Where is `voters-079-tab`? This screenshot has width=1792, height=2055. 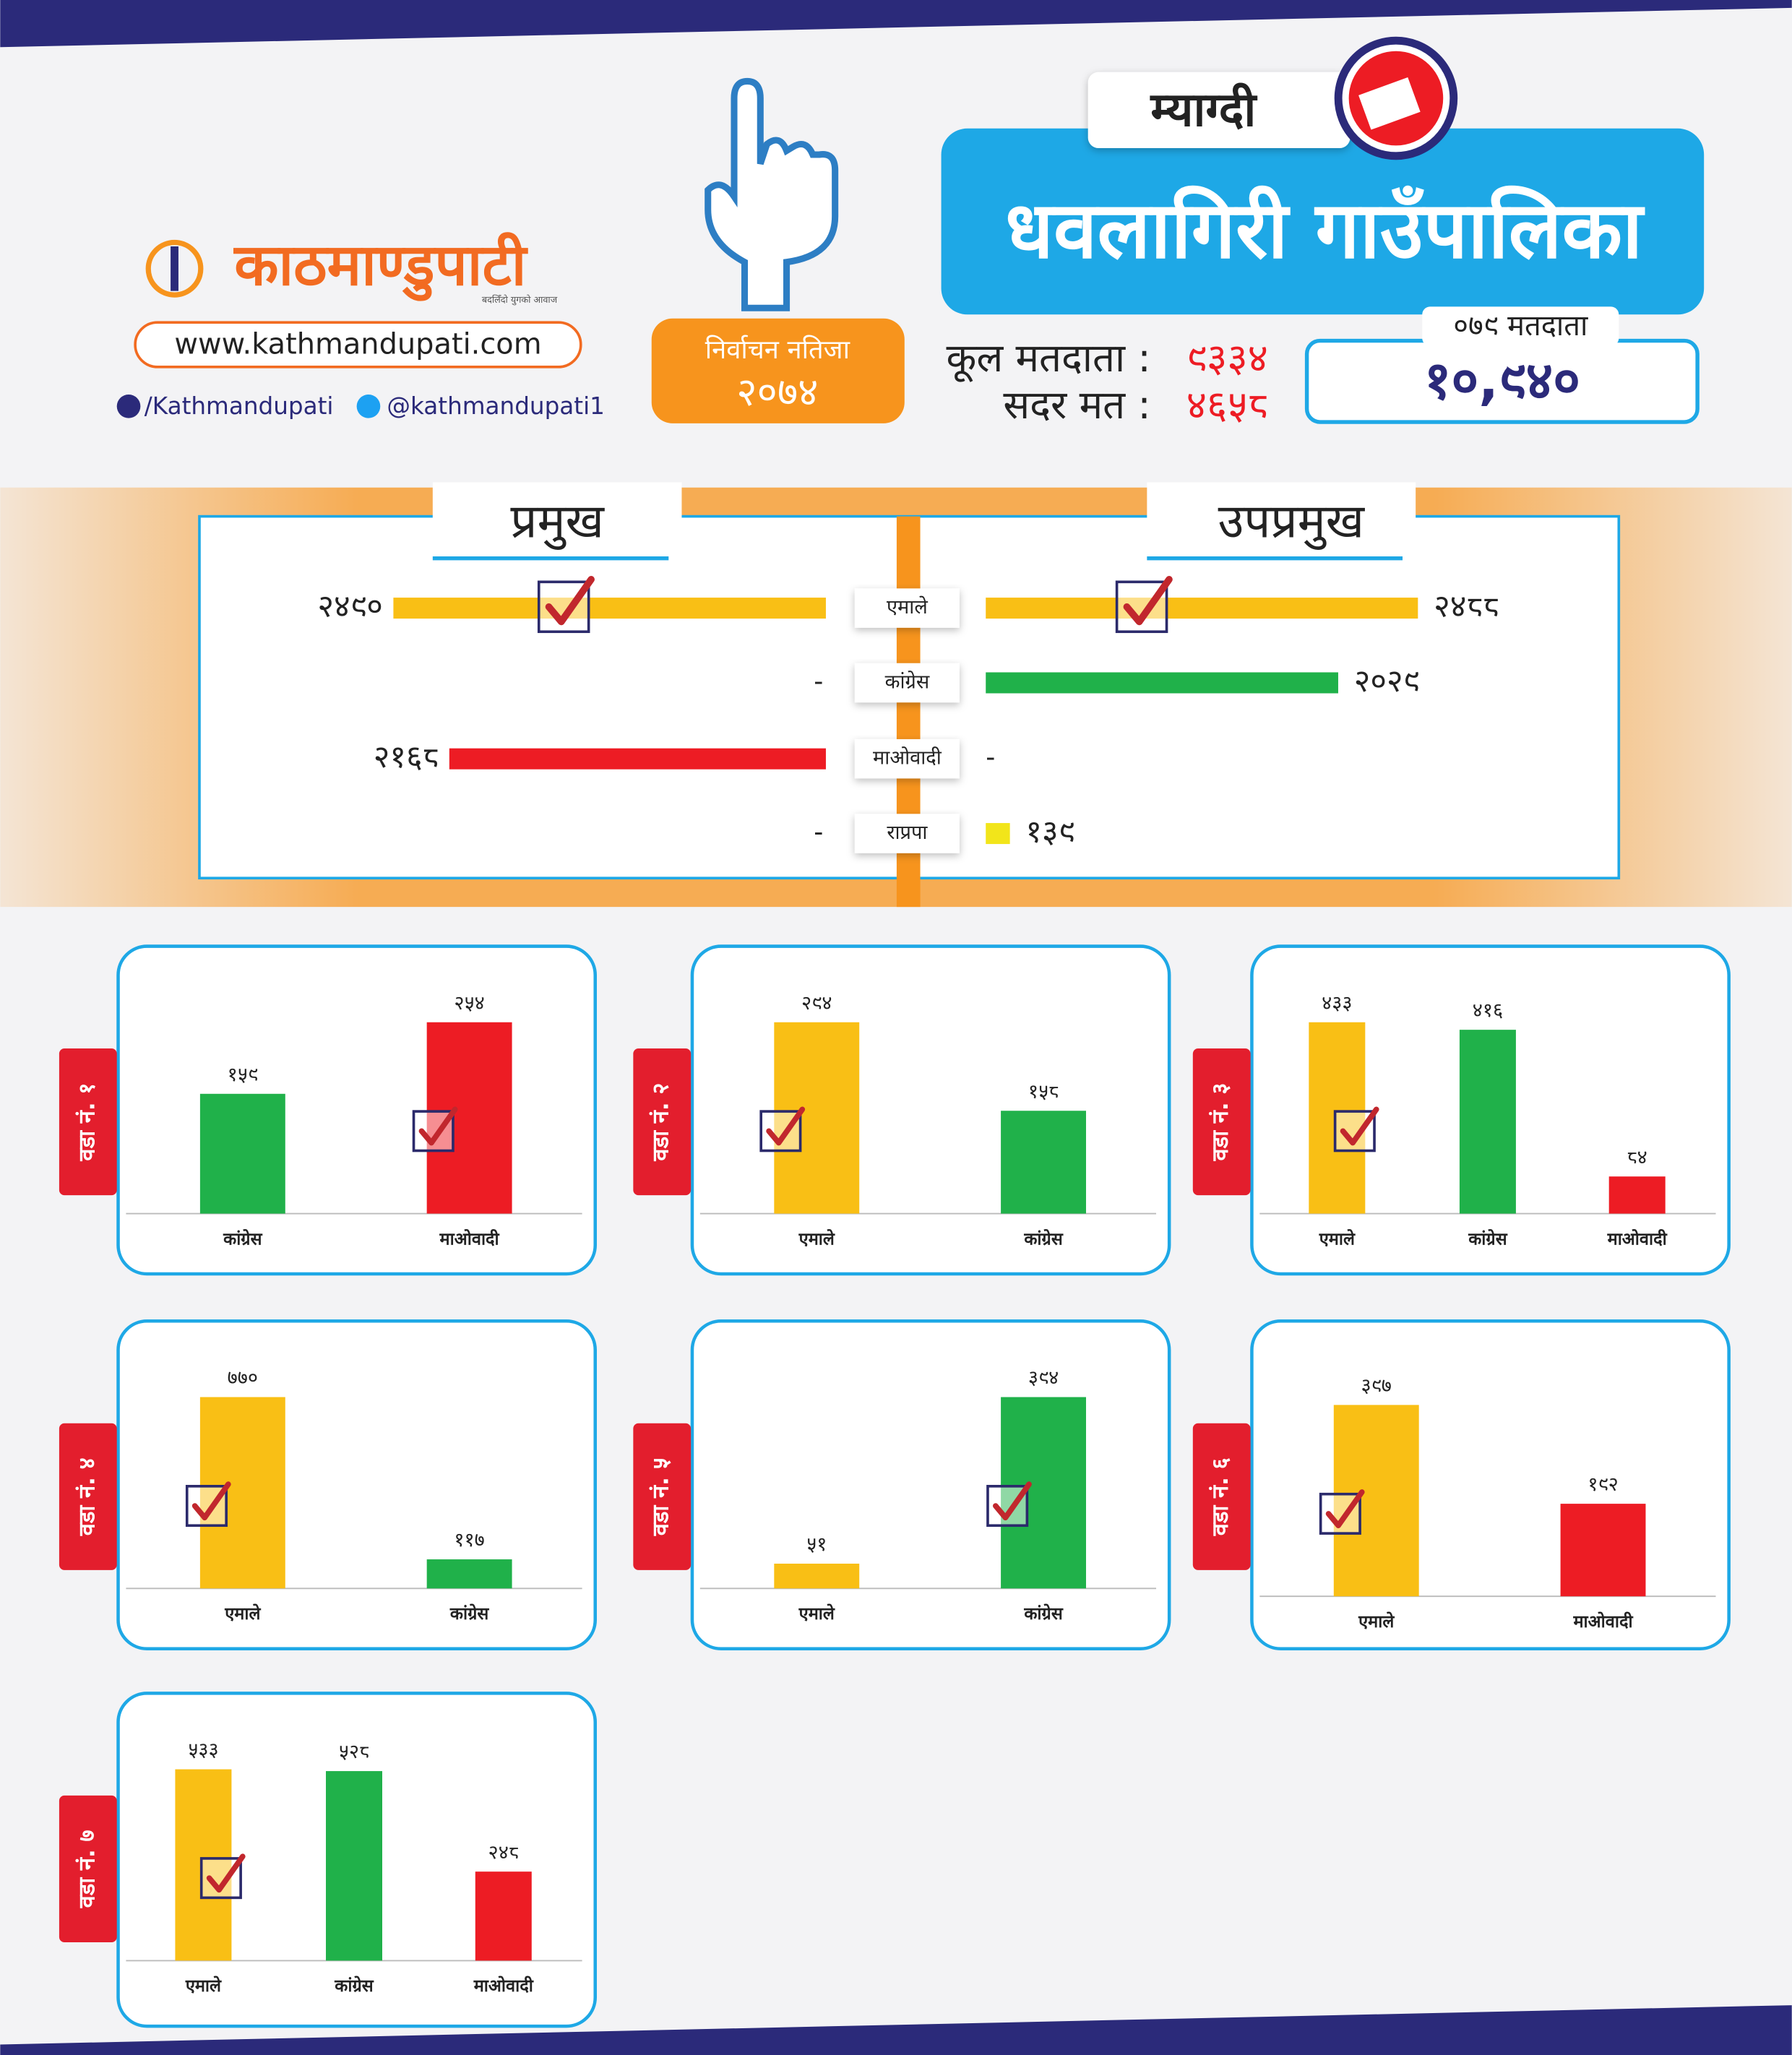 voters-079-tab is located at coordinates (1520, 326).